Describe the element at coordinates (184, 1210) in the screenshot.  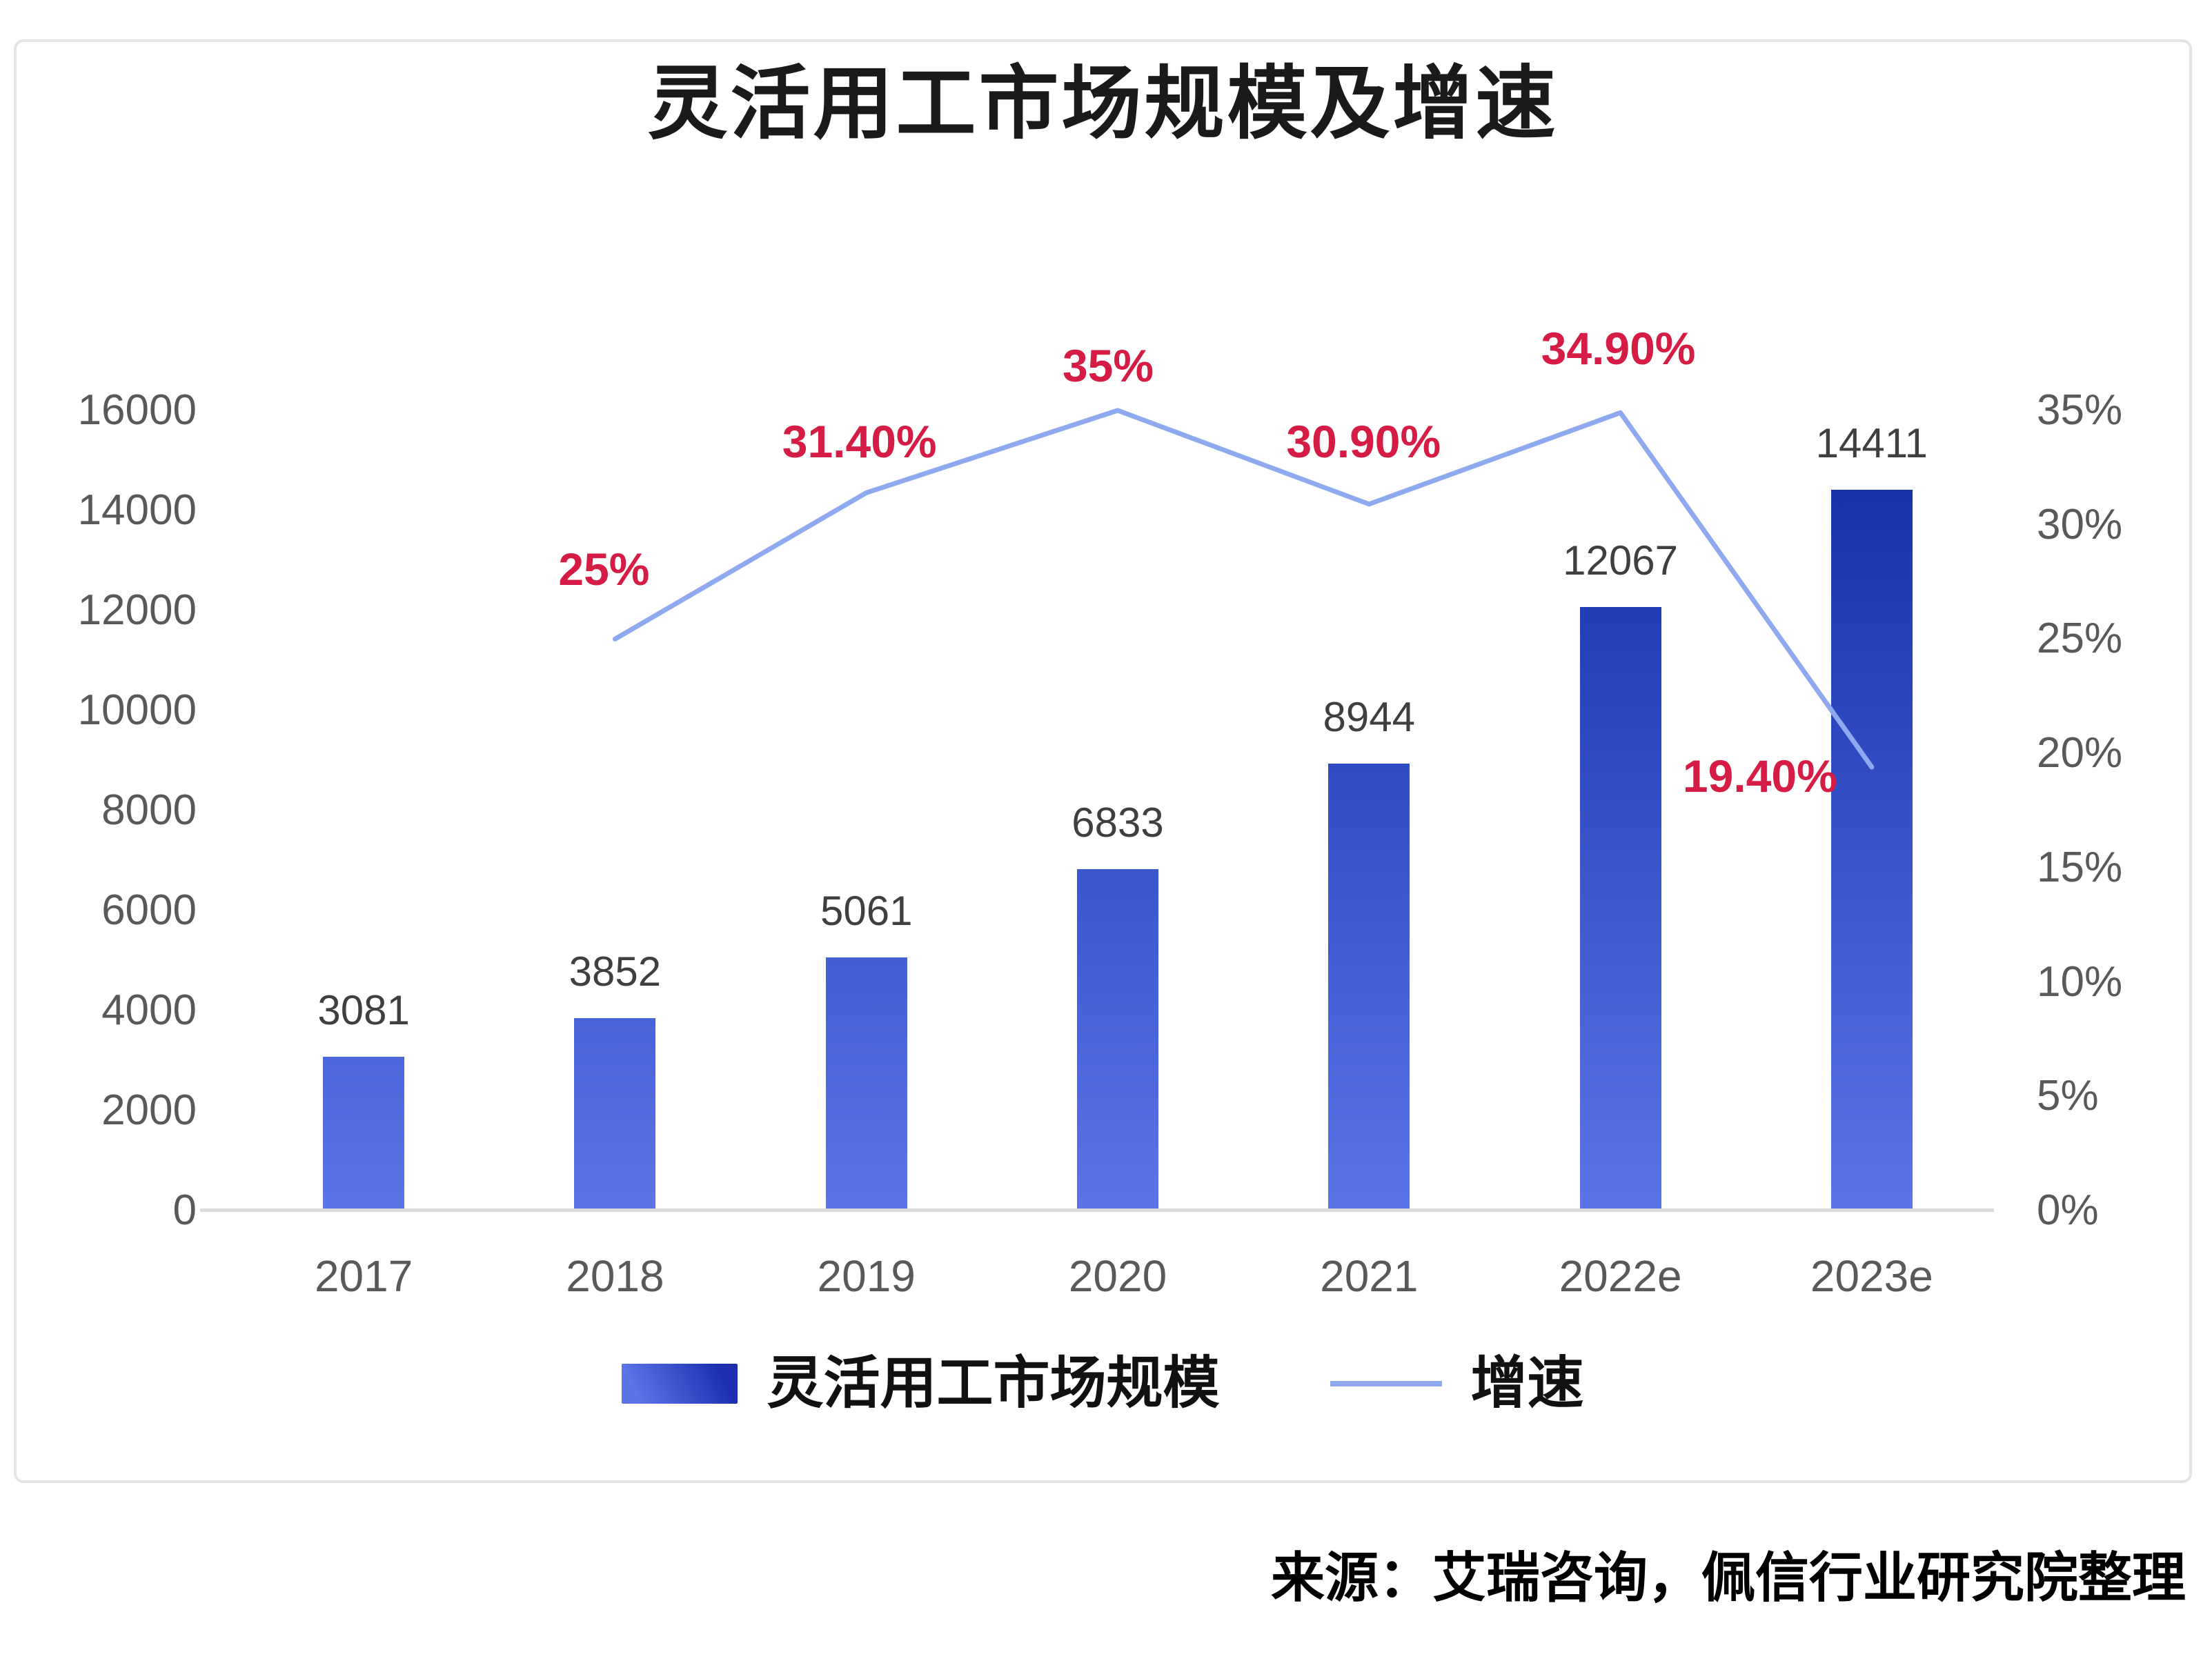
I see `left-axis-tick: 0` at that location.